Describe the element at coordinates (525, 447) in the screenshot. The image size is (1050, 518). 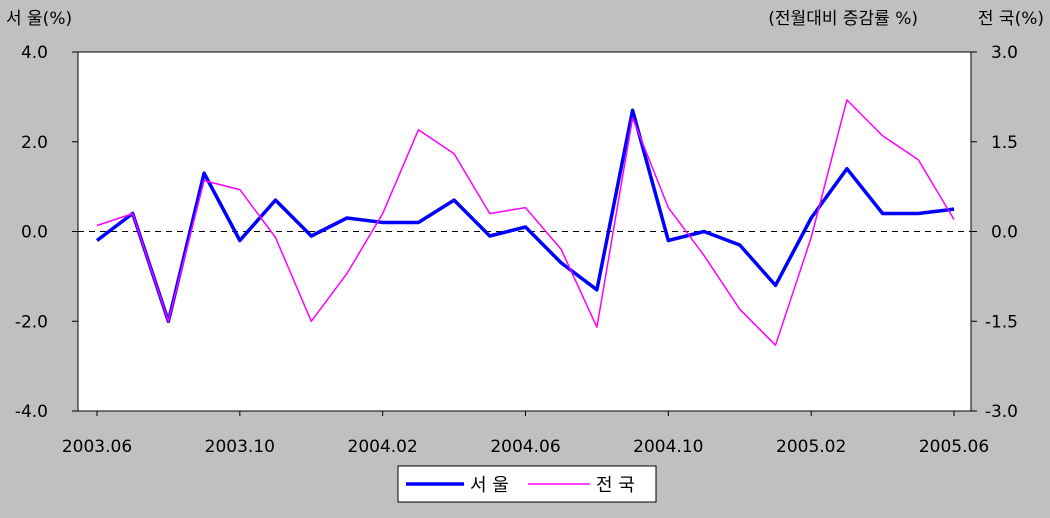
I see `x-tick-label: 2004.06` at that location.